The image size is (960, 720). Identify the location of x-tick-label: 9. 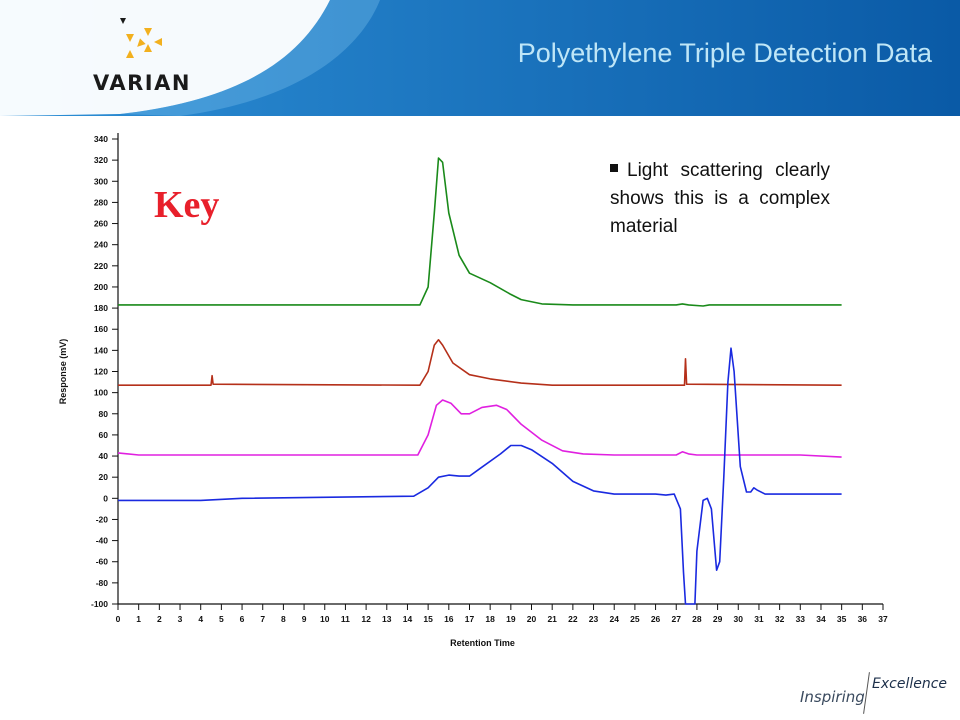
(304, 619).